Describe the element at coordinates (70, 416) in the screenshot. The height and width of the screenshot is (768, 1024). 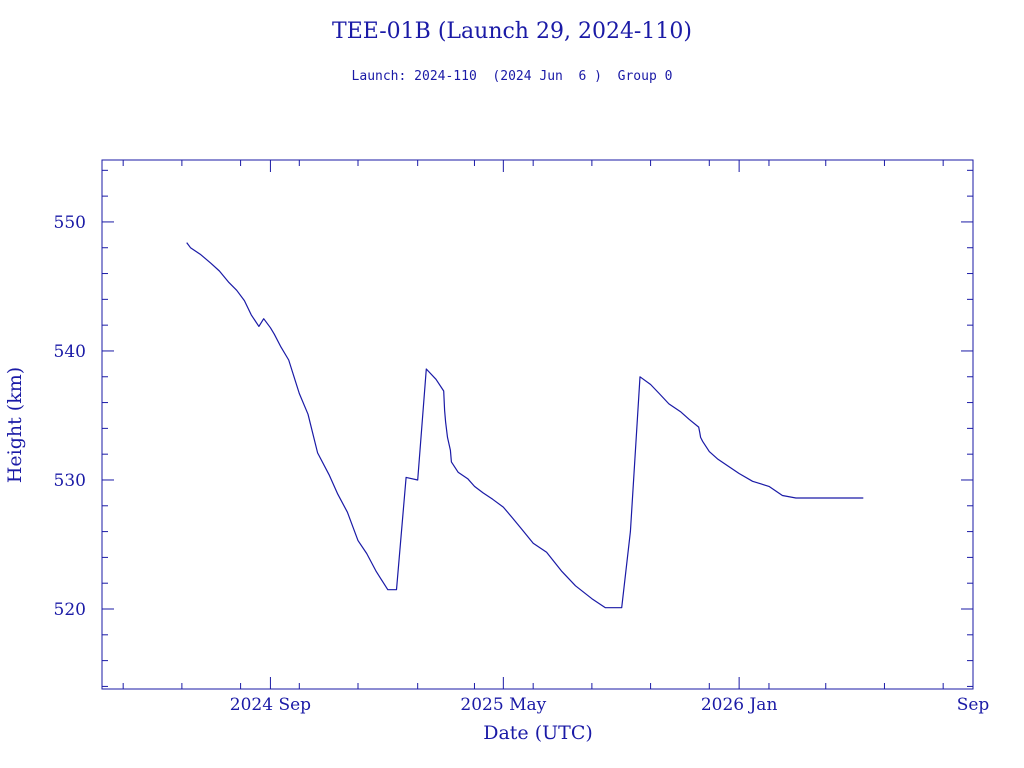
I see `y-tick-labels: 520 530 540 550` at that location.